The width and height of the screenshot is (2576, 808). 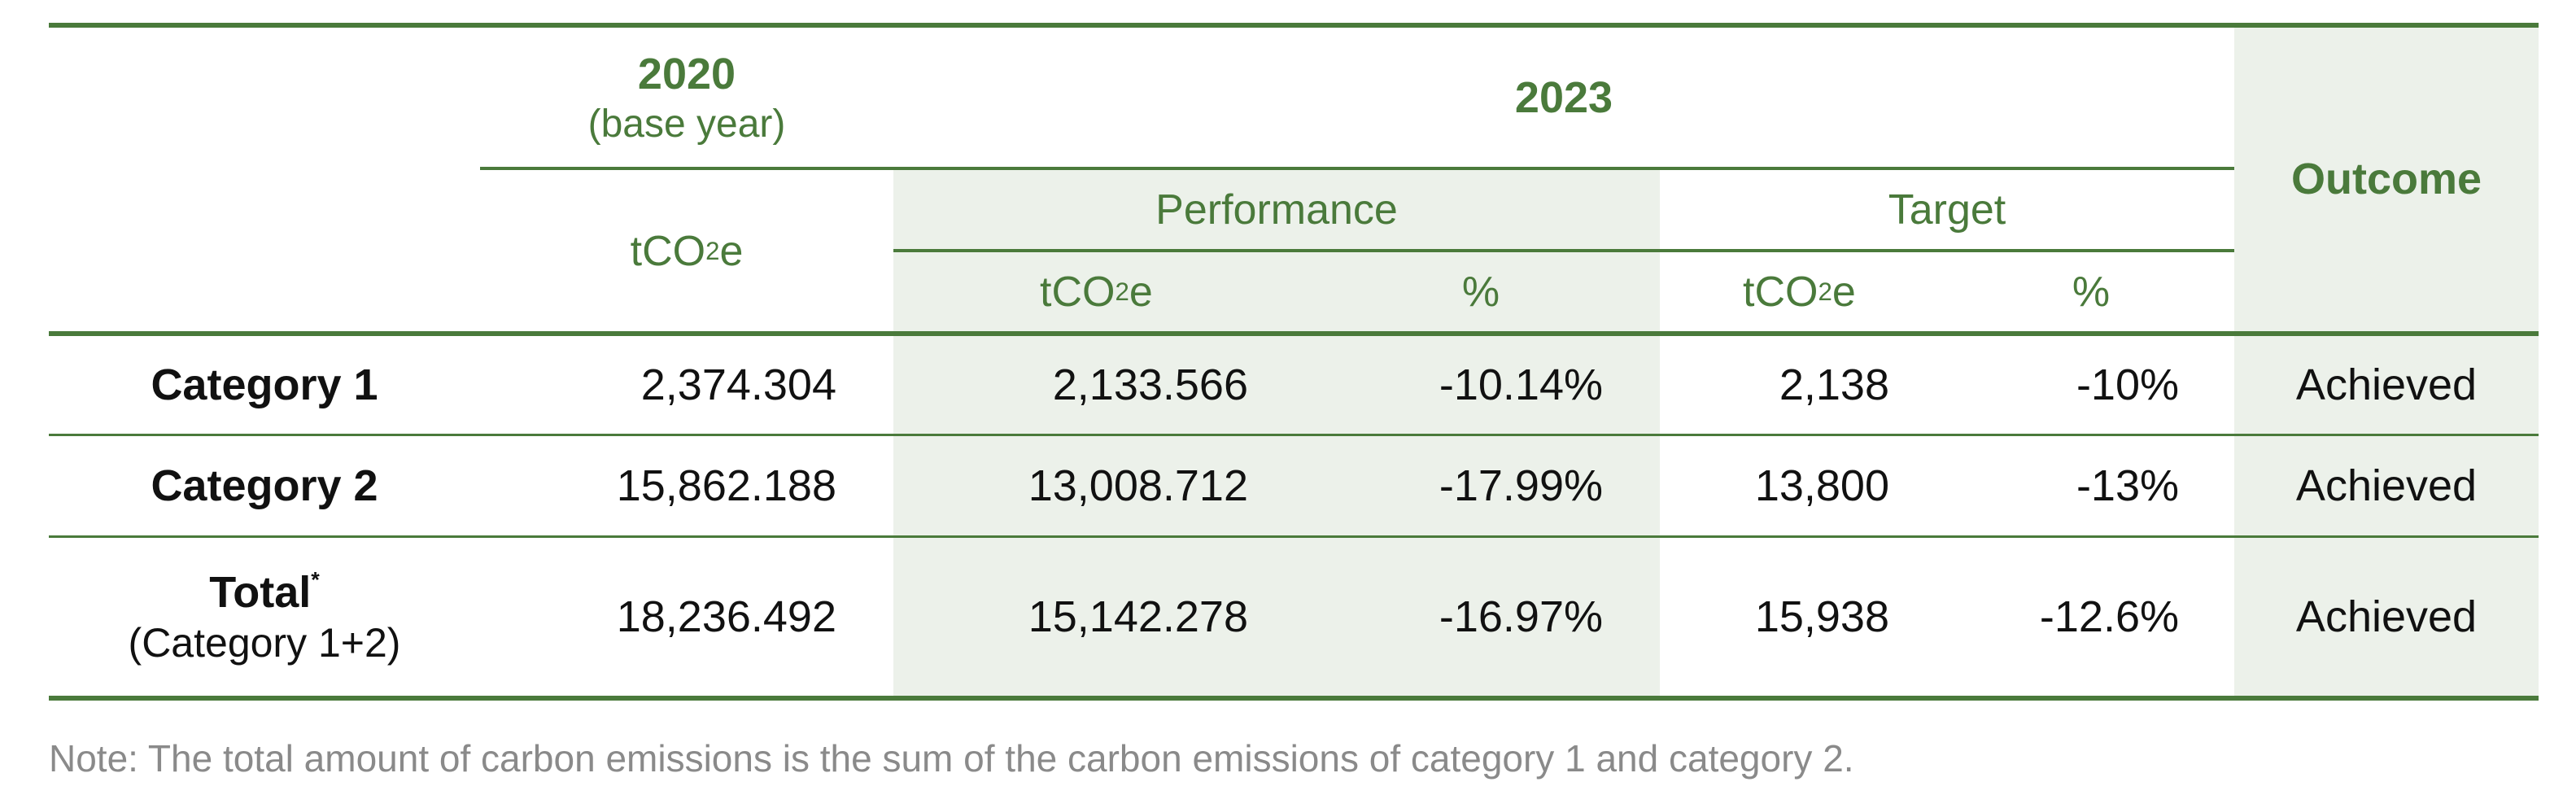 I want to click on outcome-band, so click(x=2386, y=361).